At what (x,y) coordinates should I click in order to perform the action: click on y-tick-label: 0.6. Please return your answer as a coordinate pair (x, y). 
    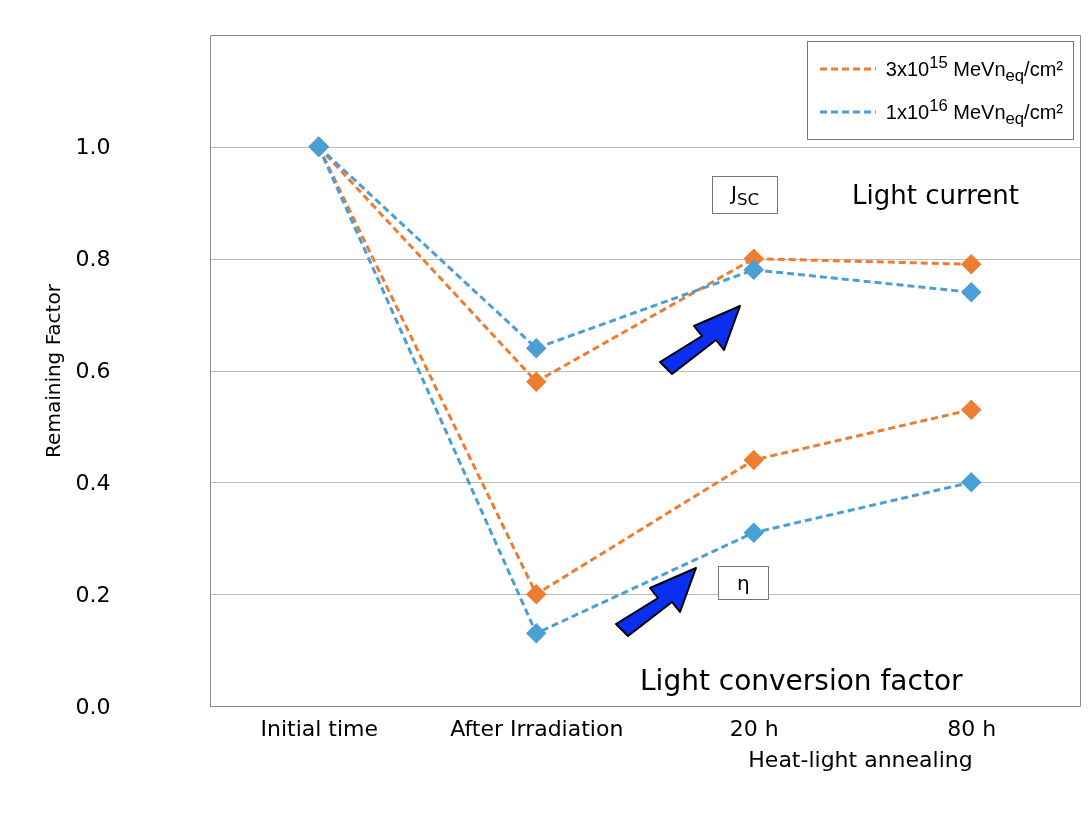
    Looking at the image, I should click on (93, 370).